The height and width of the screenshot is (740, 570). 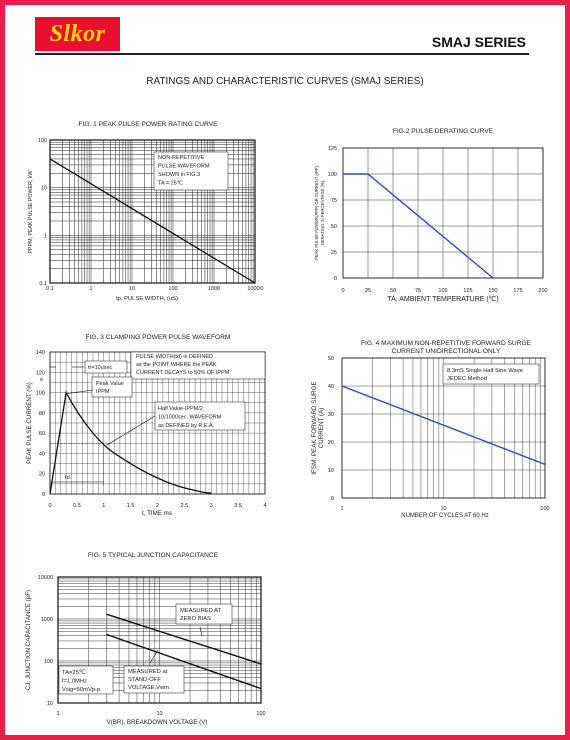 What do you see at coordinates (191, 171) in the screenshot?
I see `fig1-annotation-box` at bounding box center [191, 171].